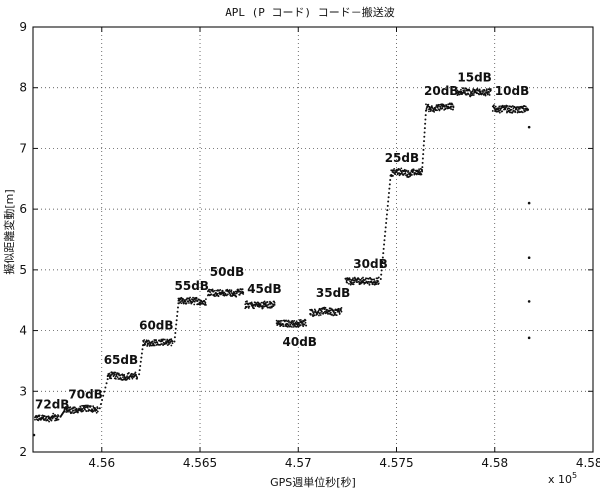  What do you see at coordinates (121, 360) in the screenshot?
I see `annotation-label: 65dB` at bounding box center [121, 360].